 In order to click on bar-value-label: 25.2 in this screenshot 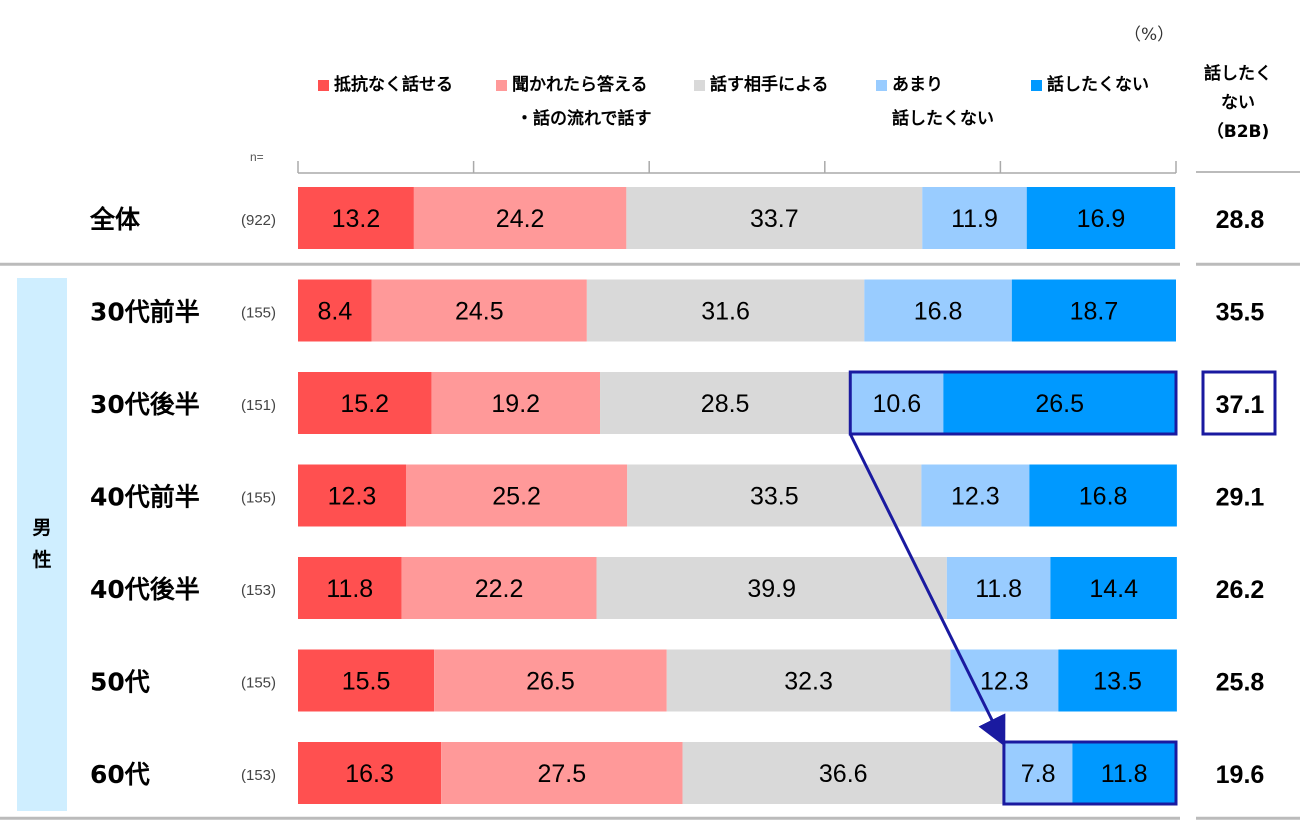, I will do `click(516, 497)`.